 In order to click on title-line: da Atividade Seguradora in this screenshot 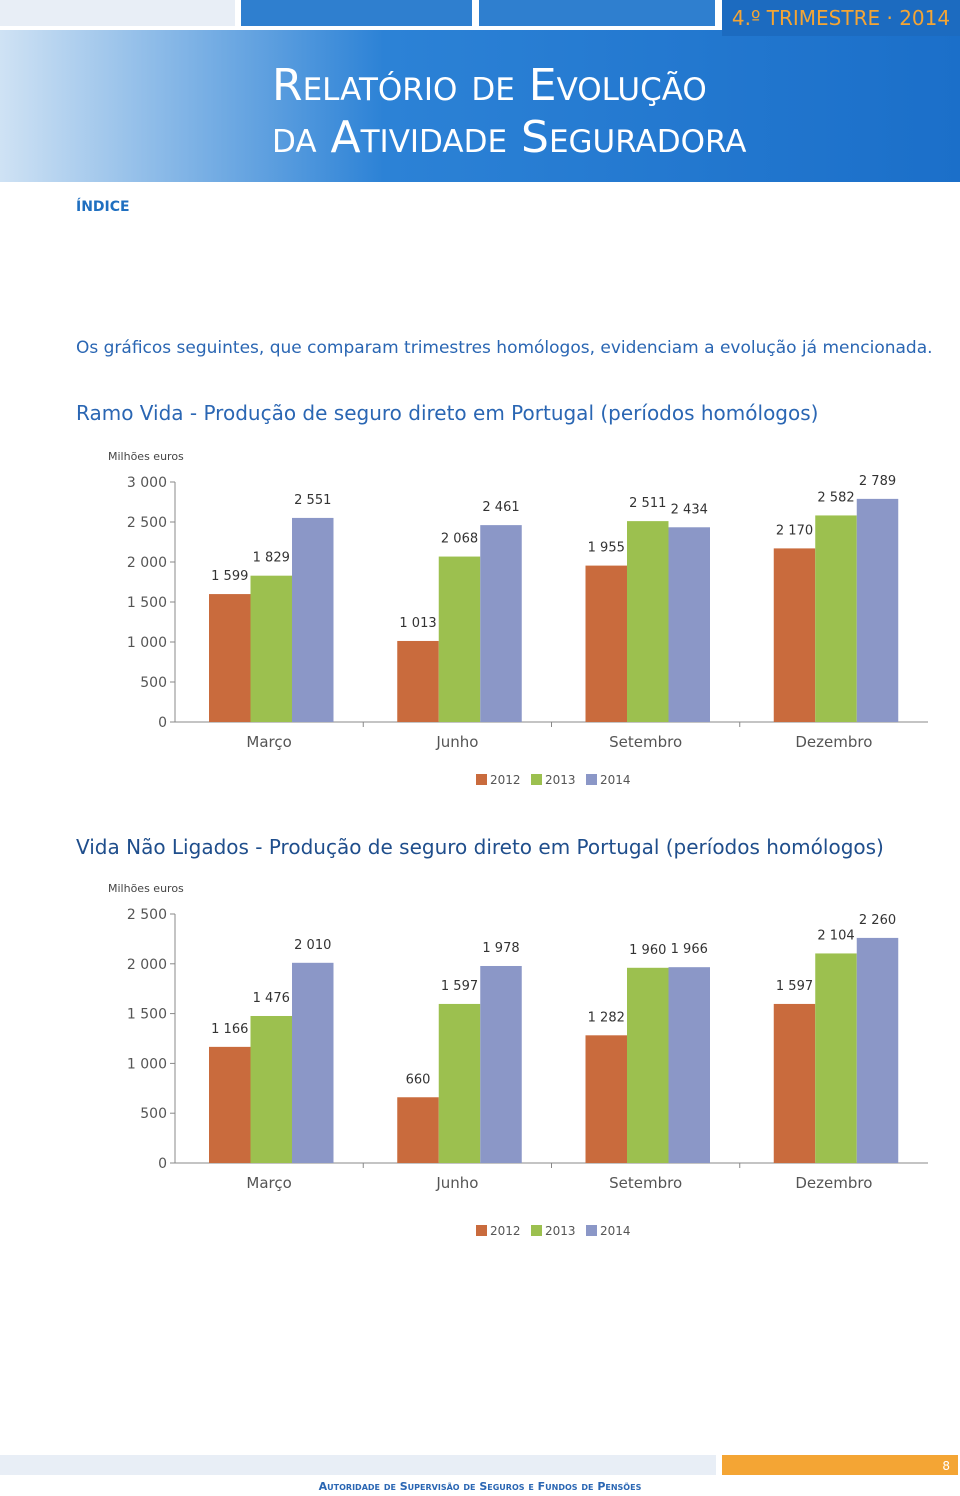, I will do `click(509, 137)`.